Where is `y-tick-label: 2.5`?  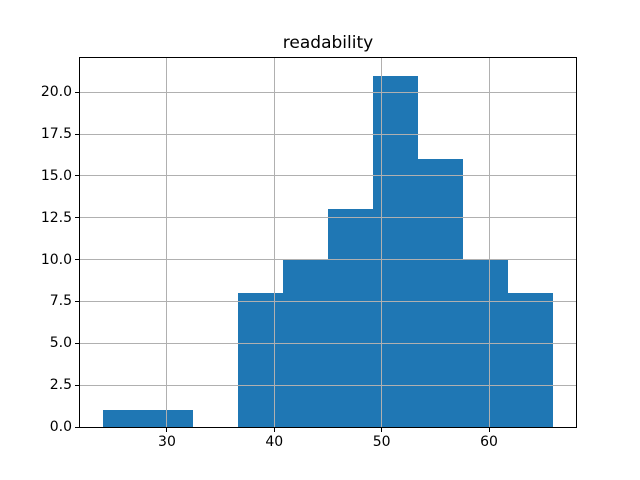 y-tick-label: 2.5 is located at coordinates (60, 385).